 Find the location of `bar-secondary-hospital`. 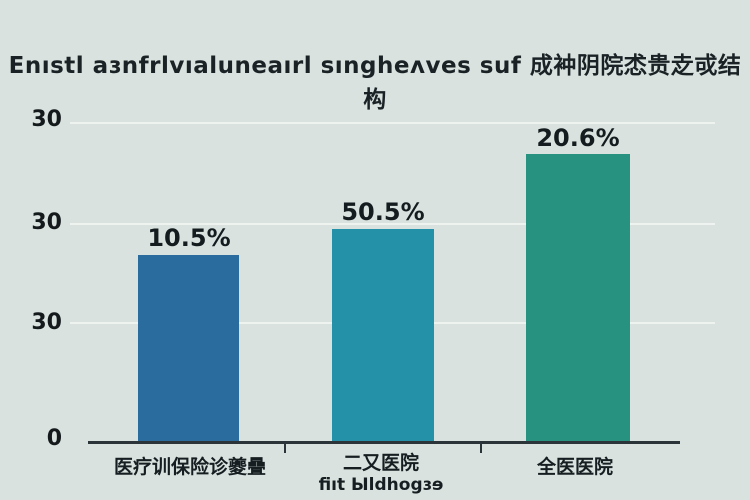

bar-secondary-hospital is located at coordinates (383, 335).